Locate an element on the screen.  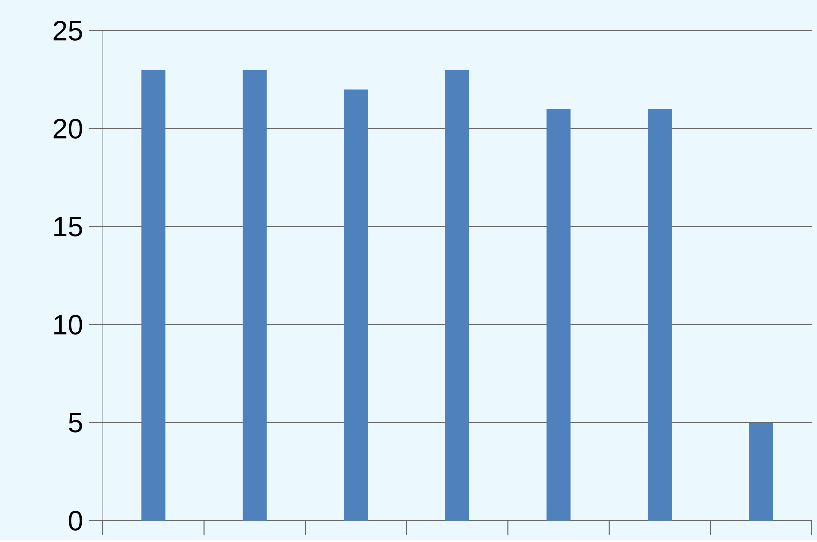
y-tick-label: 10 is located at coordinates (68, 325).